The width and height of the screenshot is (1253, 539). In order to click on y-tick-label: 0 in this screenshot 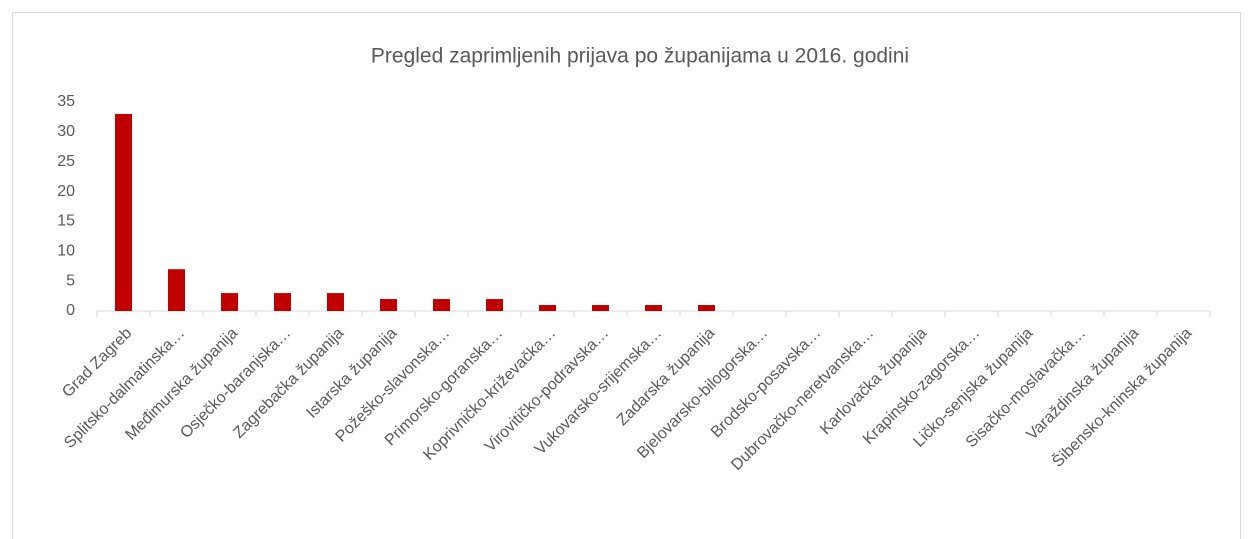, I will do `click(70, 310)`.